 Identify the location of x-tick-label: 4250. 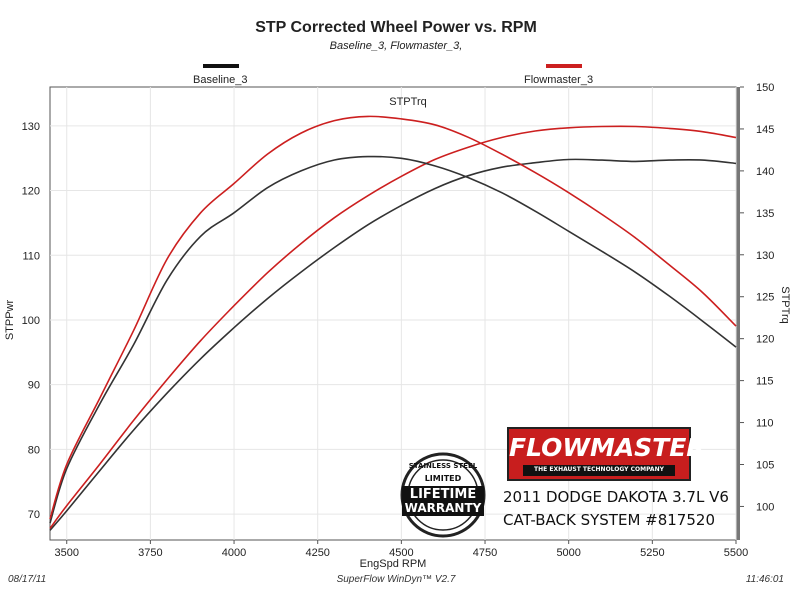
(317, 553).